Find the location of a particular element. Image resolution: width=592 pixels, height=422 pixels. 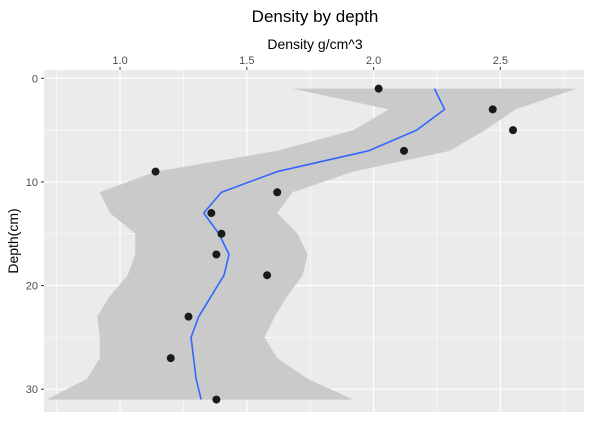

y-tick-label: 0 is located at coordinates (35, 79).